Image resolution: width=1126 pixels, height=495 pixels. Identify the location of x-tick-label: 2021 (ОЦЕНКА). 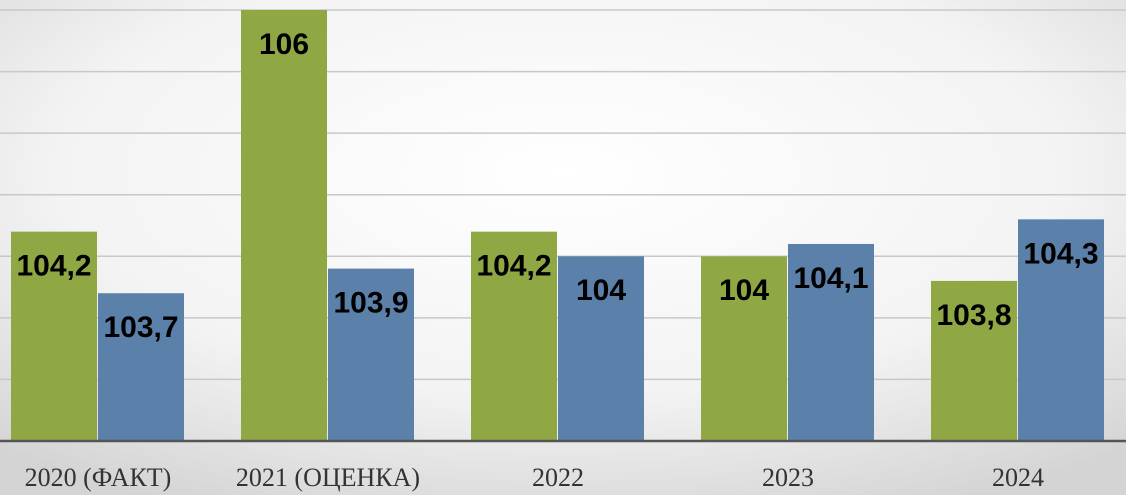
(328, 477).